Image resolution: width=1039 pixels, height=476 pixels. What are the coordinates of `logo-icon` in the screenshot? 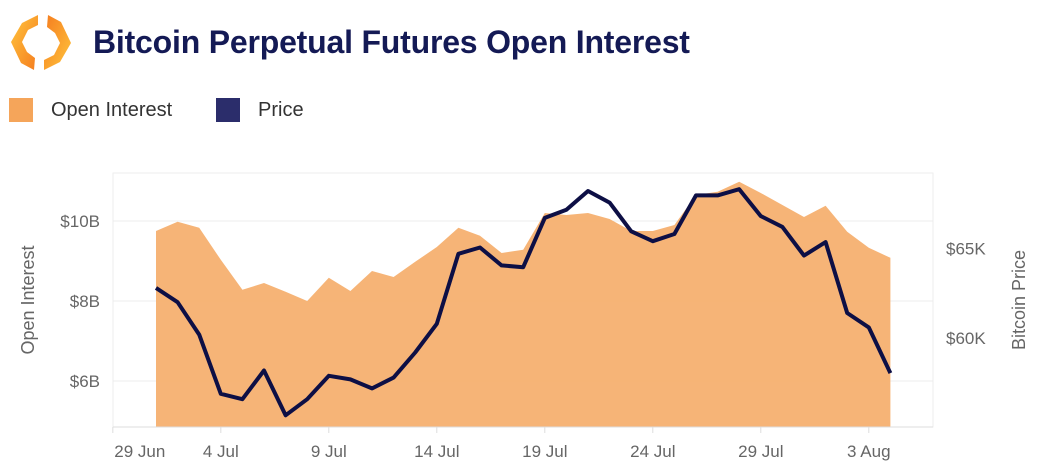 It's located at (41, 42).